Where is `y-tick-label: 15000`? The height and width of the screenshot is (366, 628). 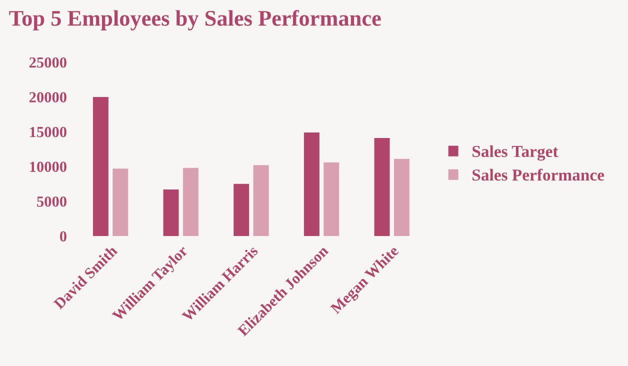 y-tick-label: 15000 is located at coordinates (48, 132).